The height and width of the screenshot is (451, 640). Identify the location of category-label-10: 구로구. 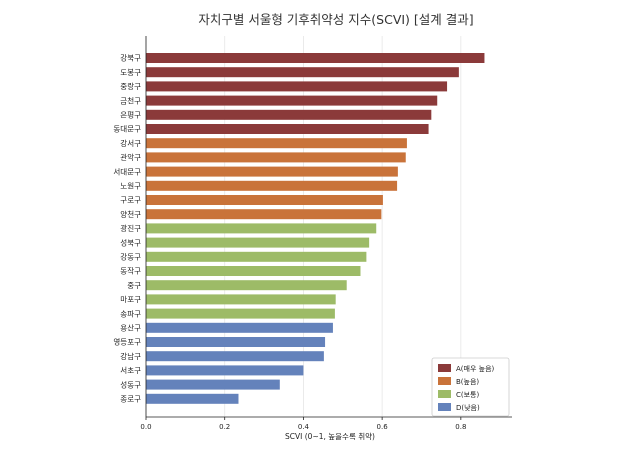
(130, 200).